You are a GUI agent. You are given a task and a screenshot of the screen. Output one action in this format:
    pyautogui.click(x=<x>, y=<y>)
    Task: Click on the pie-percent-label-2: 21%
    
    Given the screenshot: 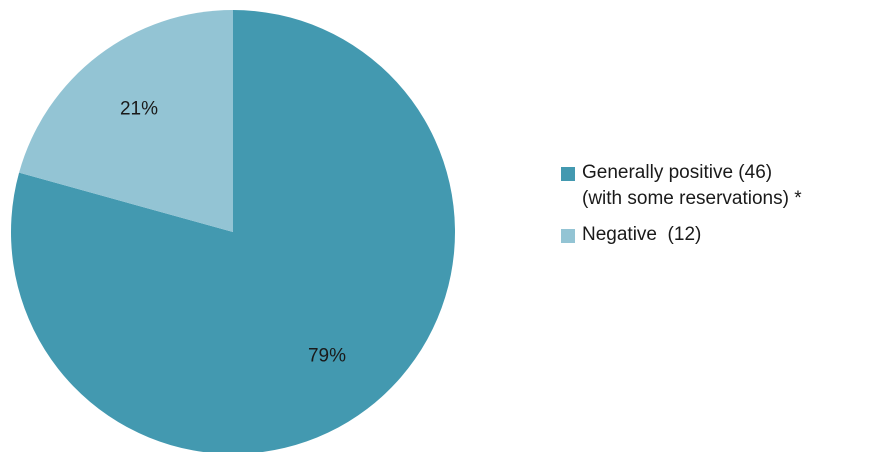 What is the action you would take?
    pyautogui.click(x=139, y=108)
    